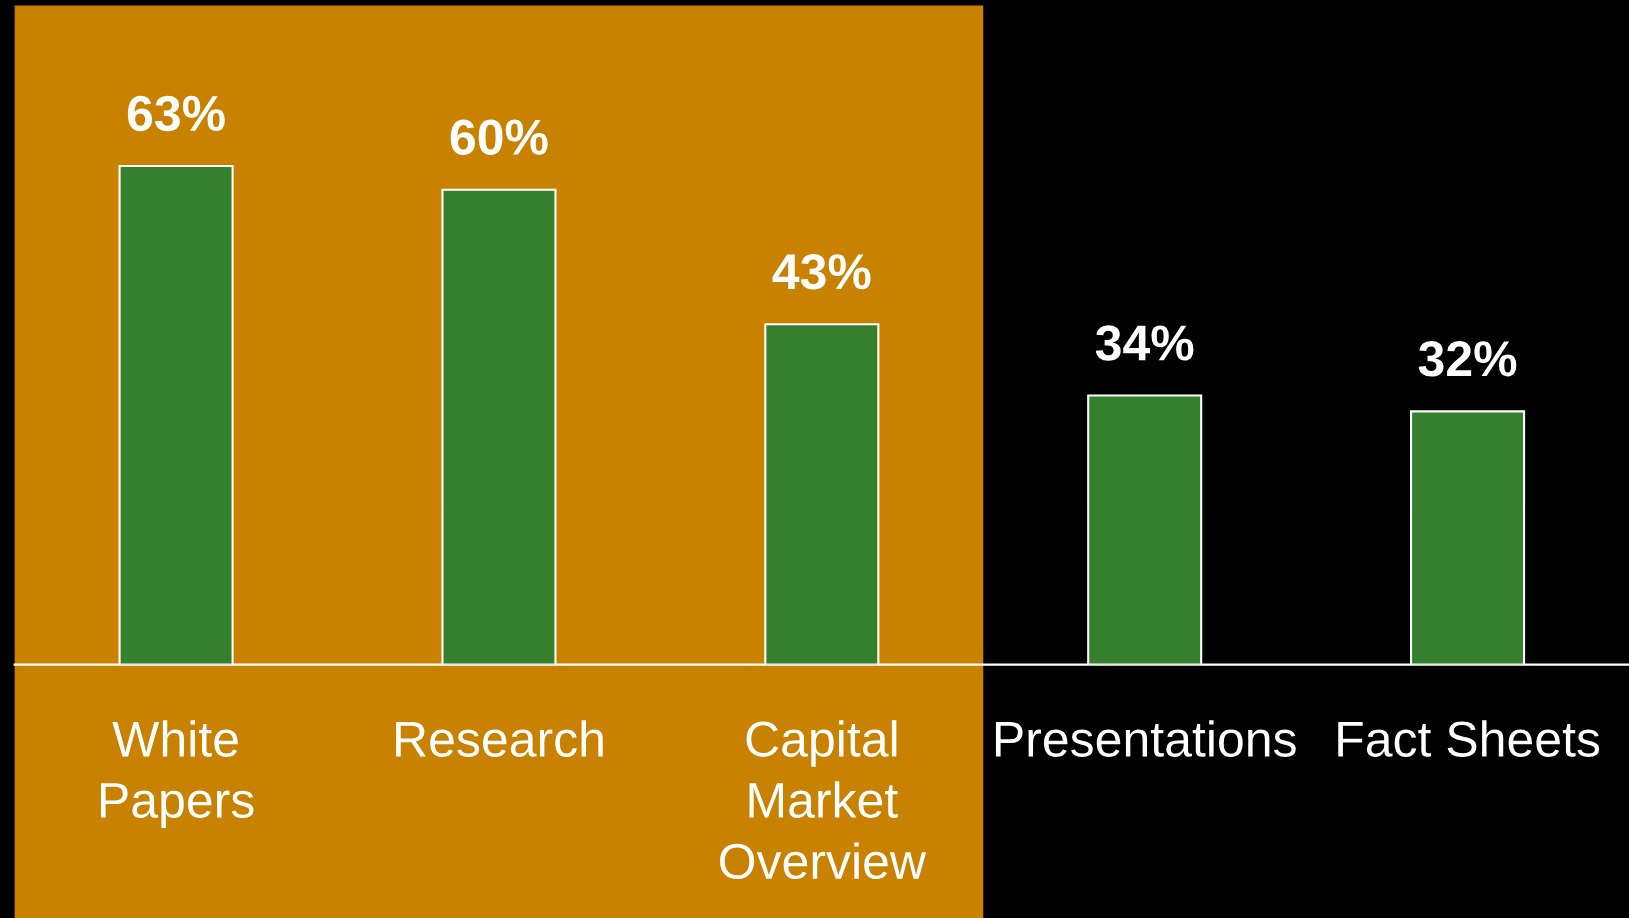 The image size is (1629, 918). Describe the element at coordinates (176, 113) in the screenshot. I see `data-label: 63%` at that location.